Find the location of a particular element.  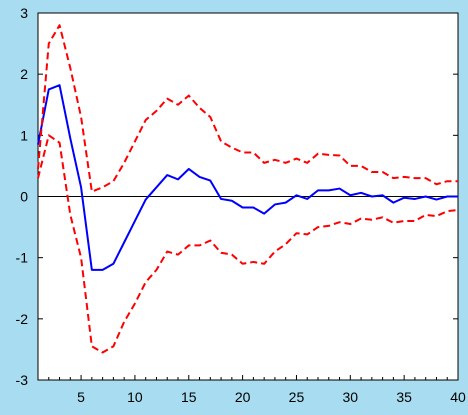

x-tick-label: 10 is located at coordinates (135, 397).